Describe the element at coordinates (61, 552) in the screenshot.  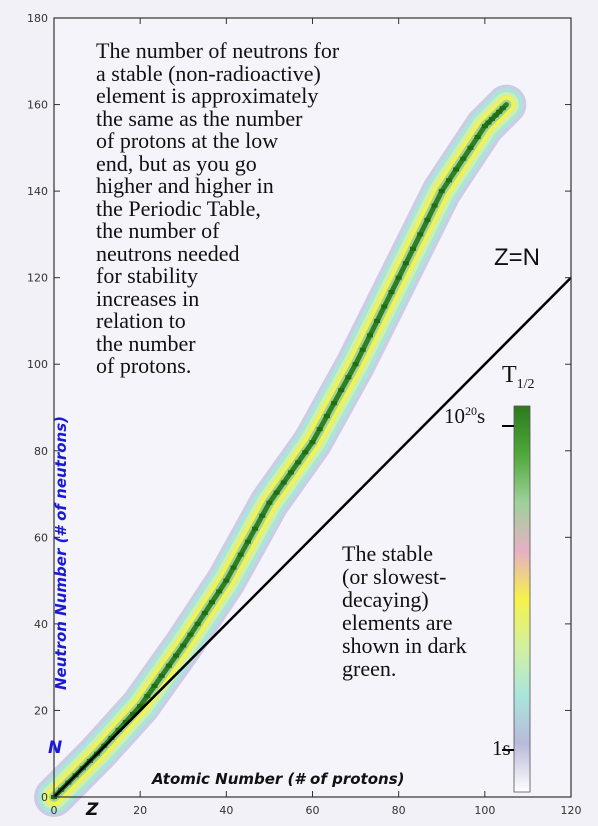
I see `y-axis-label: Neutron Number (# of neutrons)` at that location.